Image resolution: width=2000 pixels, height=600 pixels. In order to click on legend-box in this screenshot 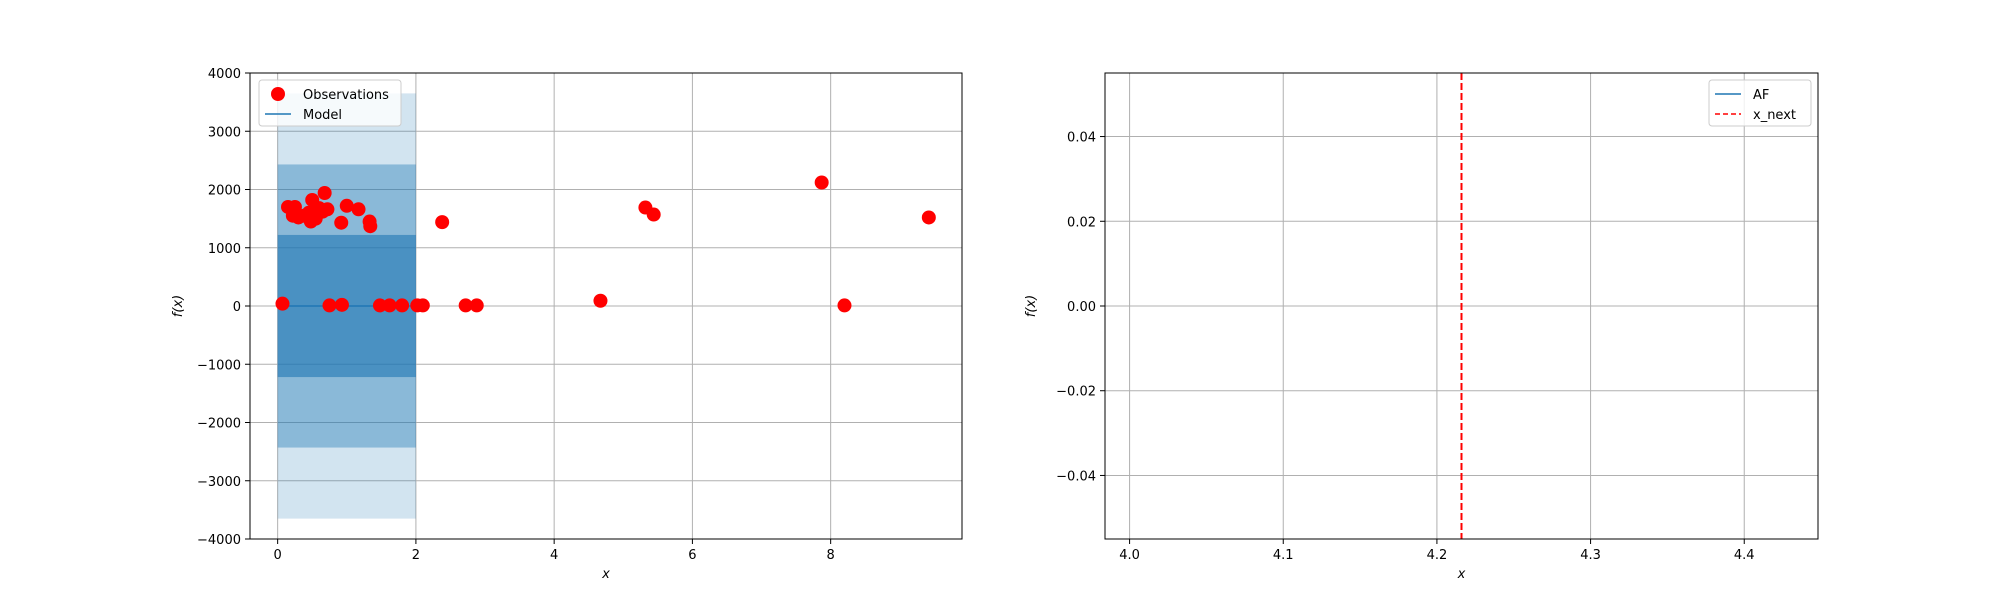, I will do `click(330, 103)`.